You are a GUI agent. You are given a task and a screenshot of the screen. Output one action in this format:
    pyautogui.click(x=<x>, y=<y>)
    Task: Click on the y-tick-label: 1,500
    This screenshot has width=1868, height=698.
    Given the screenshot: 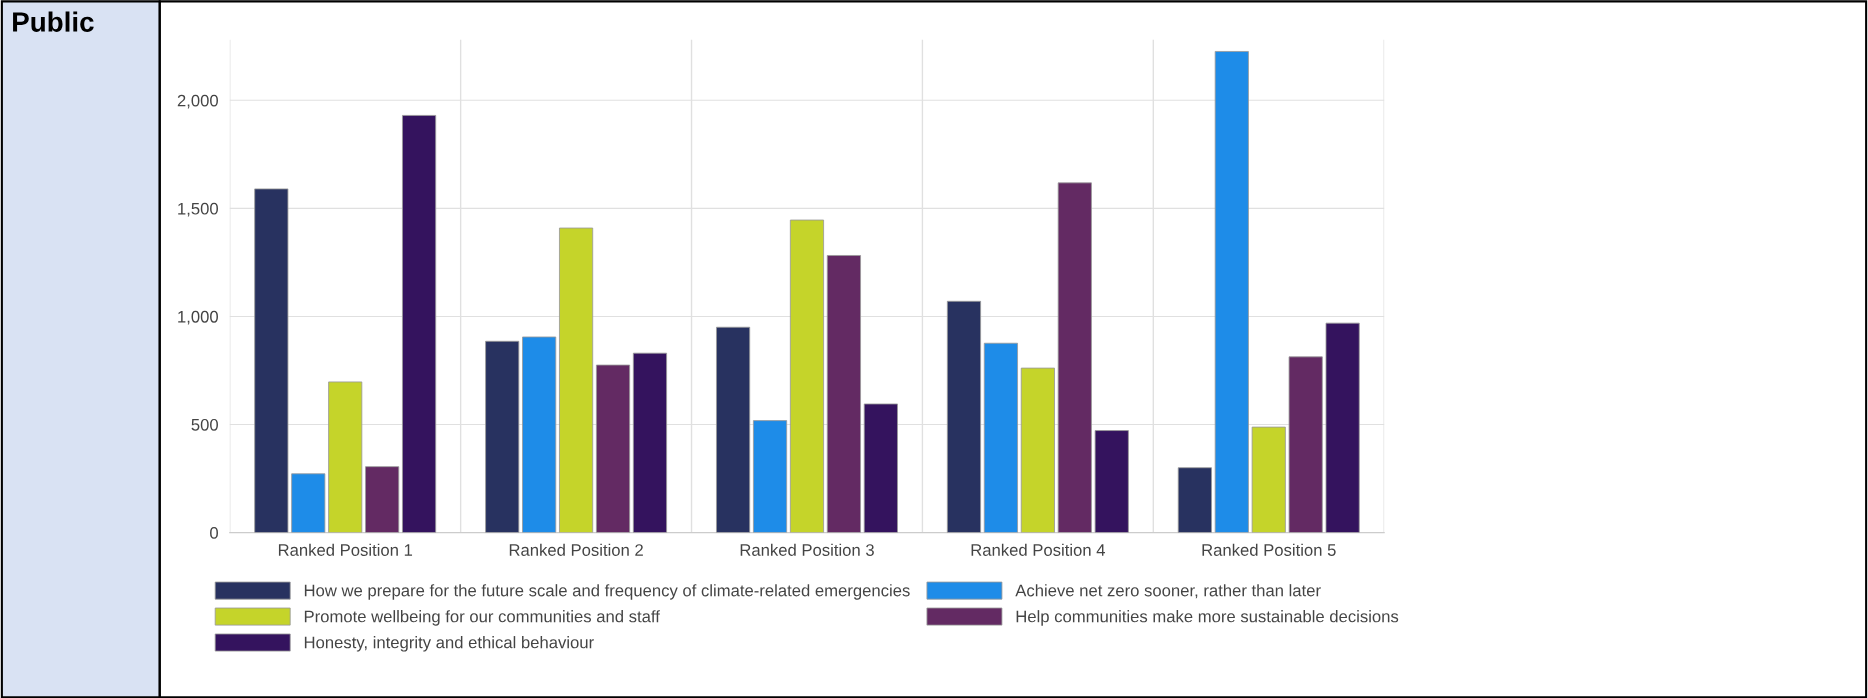 What is the action you would take?
    pyautogui.click(x=198, y=209)
    